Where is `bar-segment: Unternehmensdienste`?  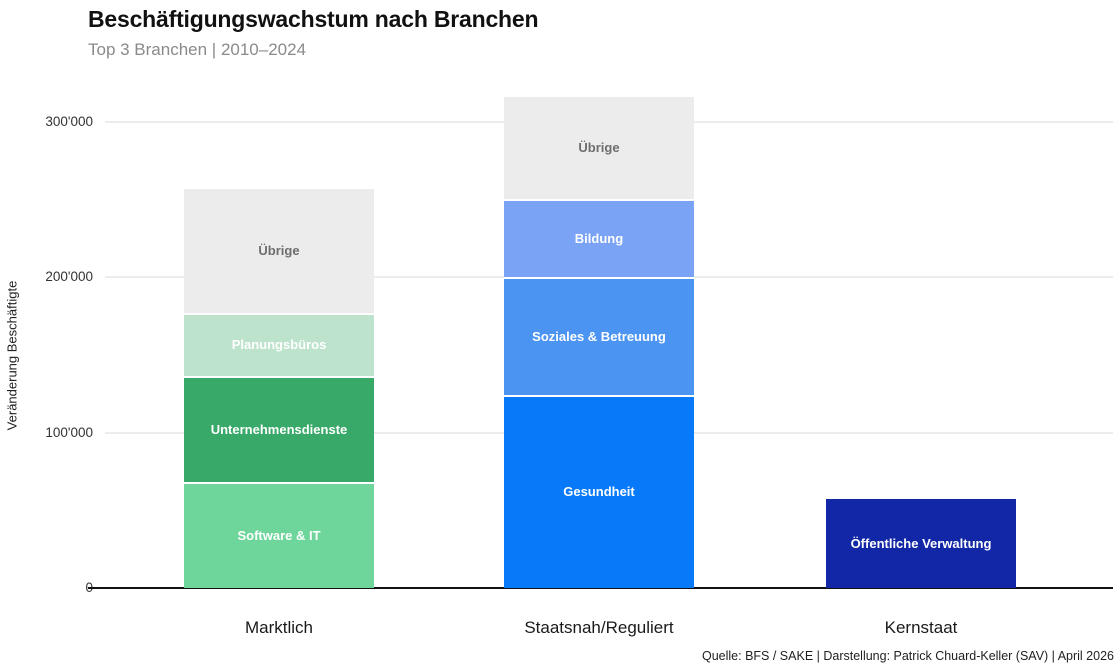 bar-segment: Unternehmensdienste is located at coordinates (279, 431).